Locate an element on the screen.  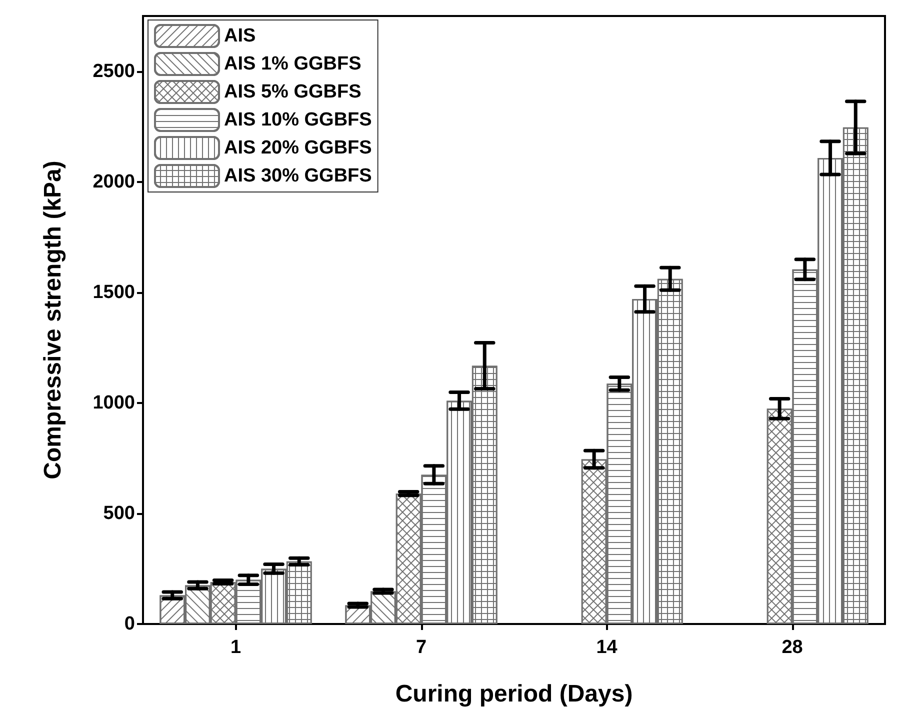
y-tick-label: 2500 is located at coordinates (113, 71).